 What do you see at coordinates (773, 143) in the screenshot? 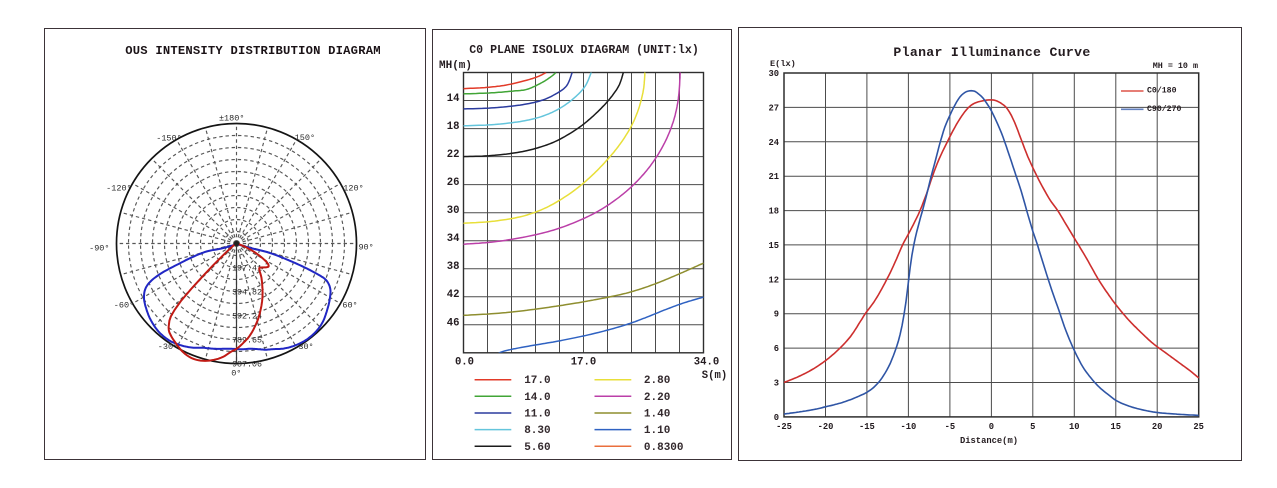
I see `svg-text: 24` at bounding box center [773, 143].